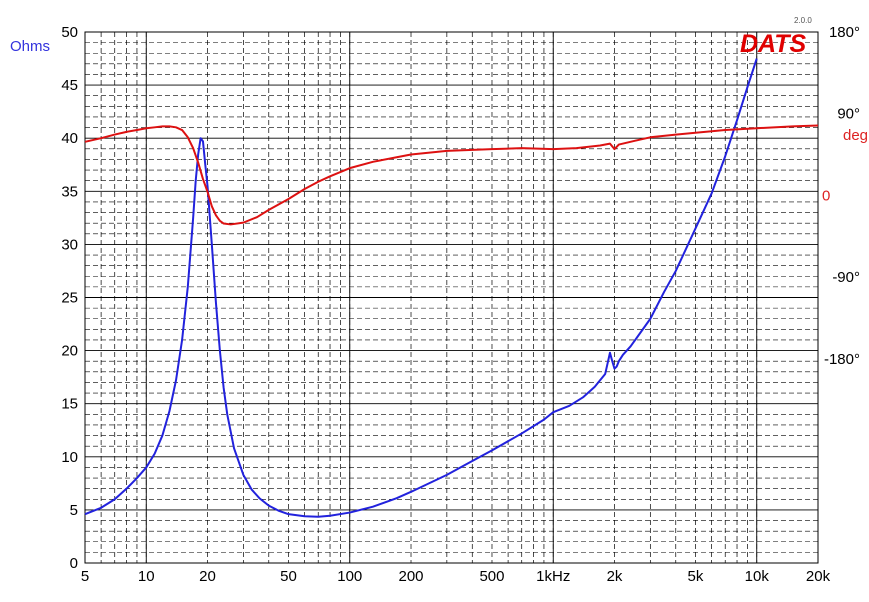  What do you see at coordinates (696, 576) in the screenshot?
I see `x-tick-label: 5k` at bounding box center [696, 576].